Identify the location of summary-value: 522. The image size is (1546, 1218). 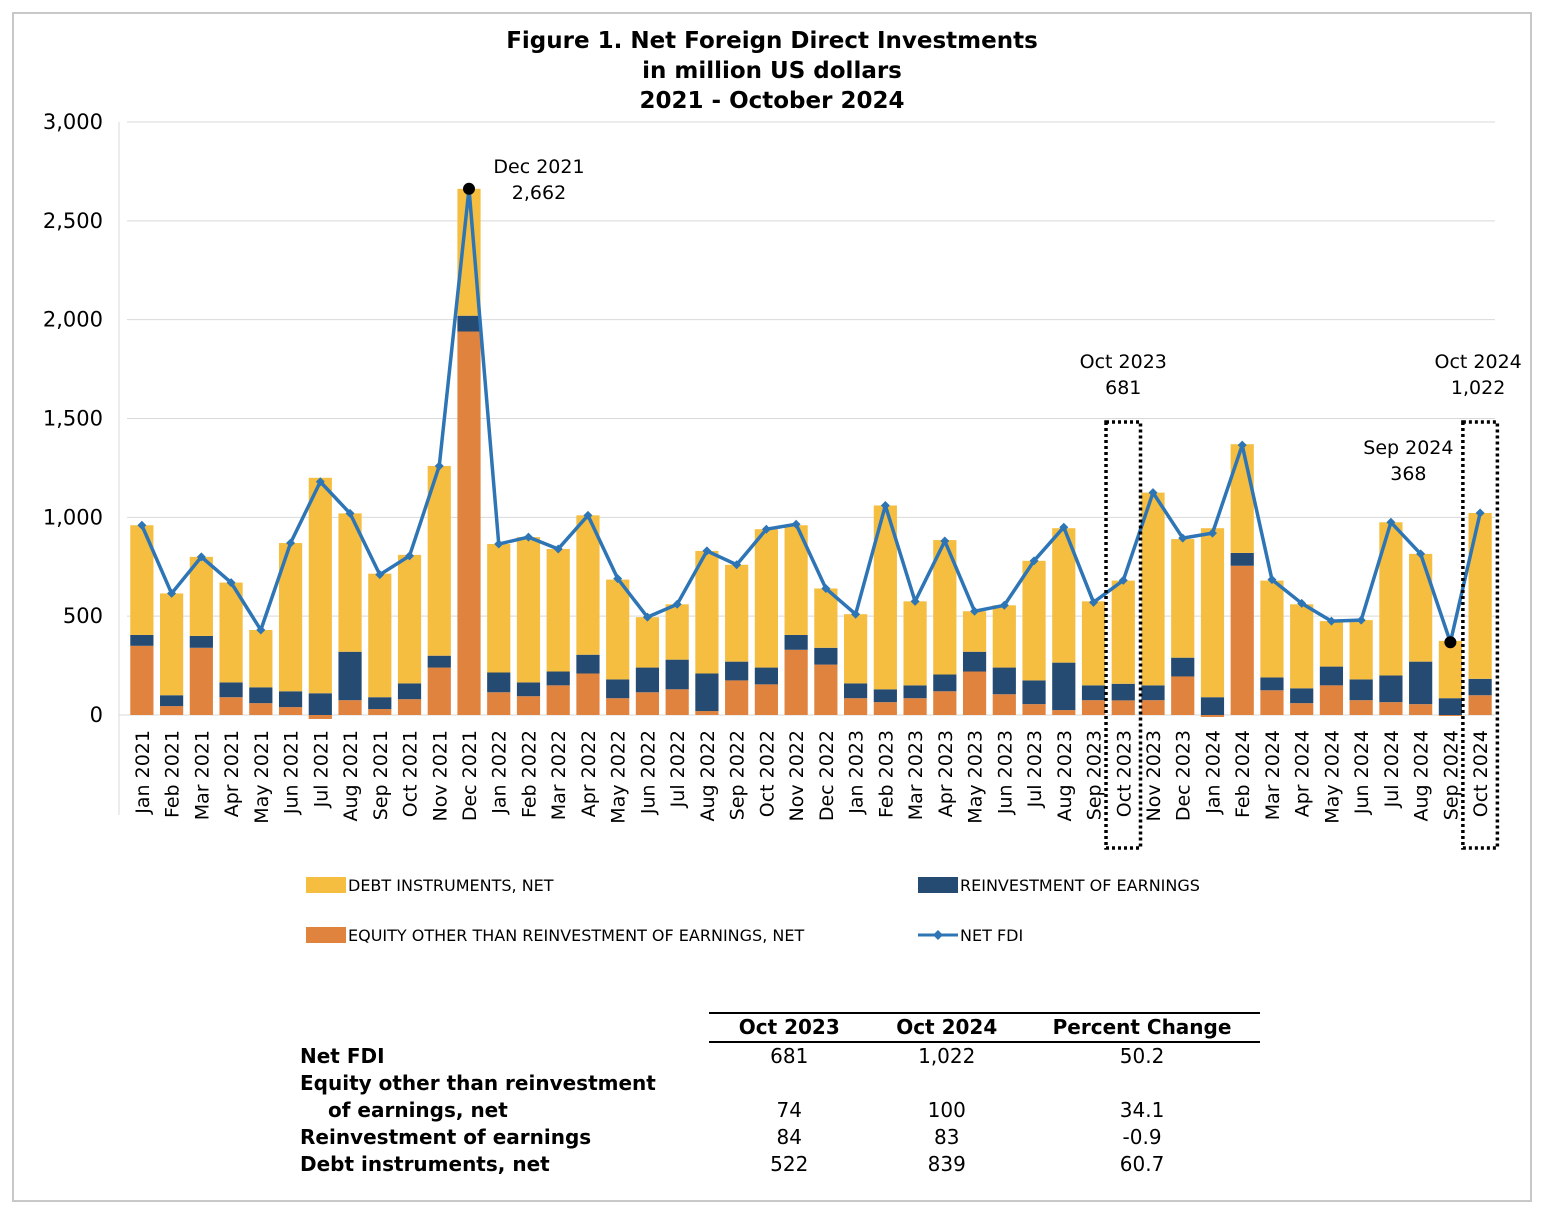
(789, 1164).